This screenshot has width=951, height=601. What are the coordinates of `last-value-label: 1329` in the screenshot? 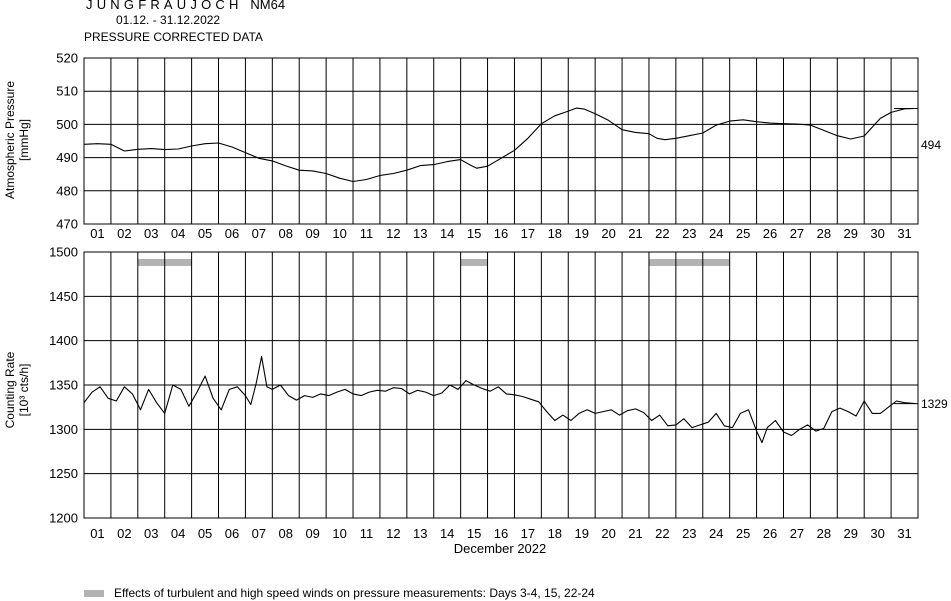 It's located at (934, 404).